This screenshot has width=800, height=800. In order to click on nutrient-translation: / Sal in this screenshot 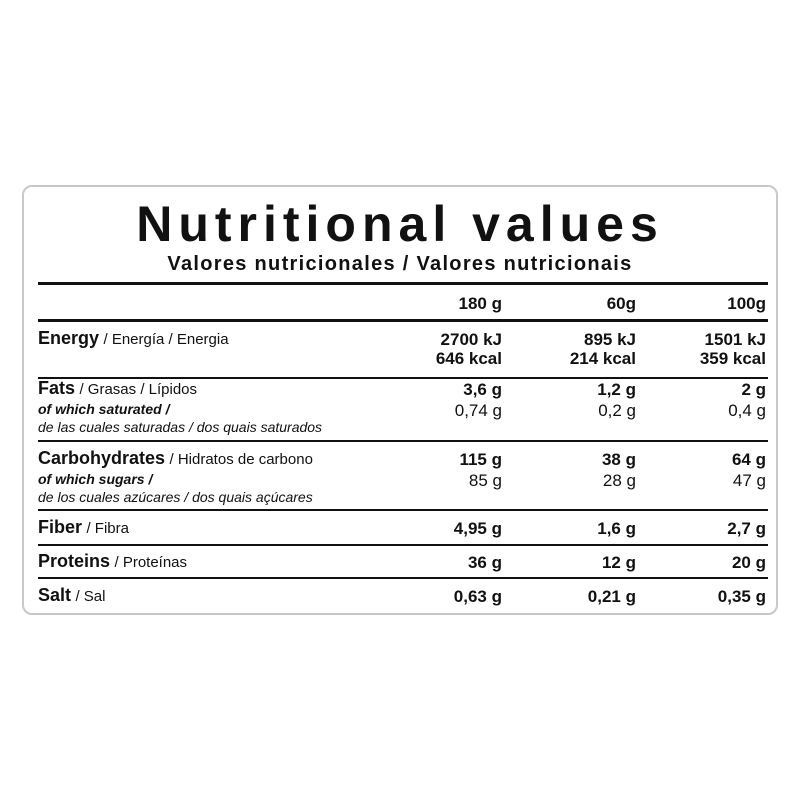, I will do `click(90, 596)`.